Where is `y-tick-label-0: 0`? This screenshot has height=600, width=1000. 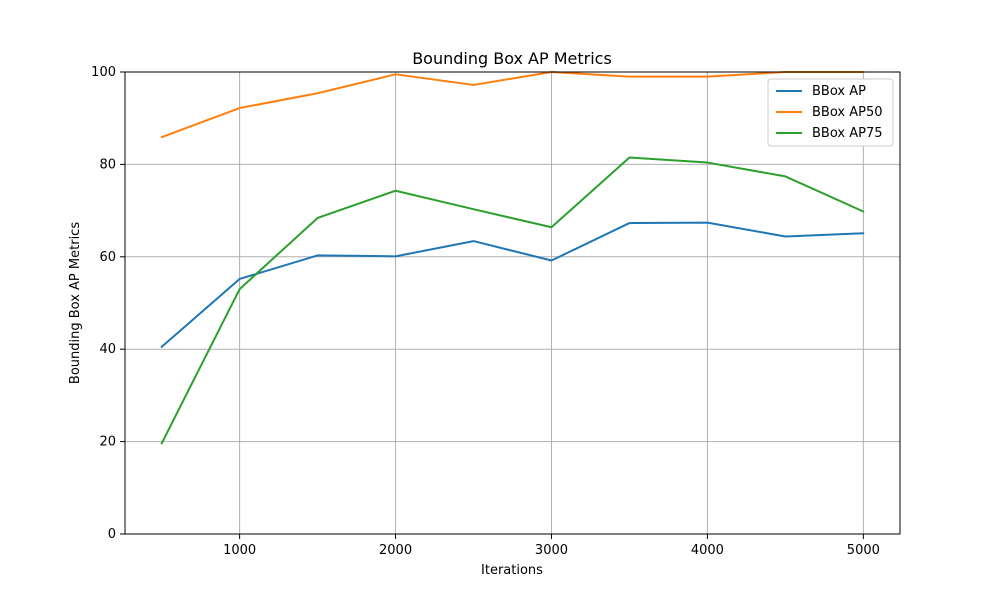 y-tick-label-0: 0 is located at coordinates (112, 534).